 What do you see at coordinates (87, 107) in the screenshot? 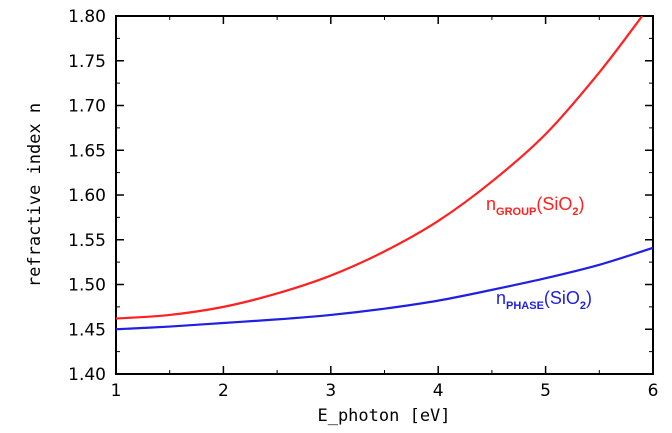
I see `y-tick-label: 1.70` at bounding box center [87, 107].